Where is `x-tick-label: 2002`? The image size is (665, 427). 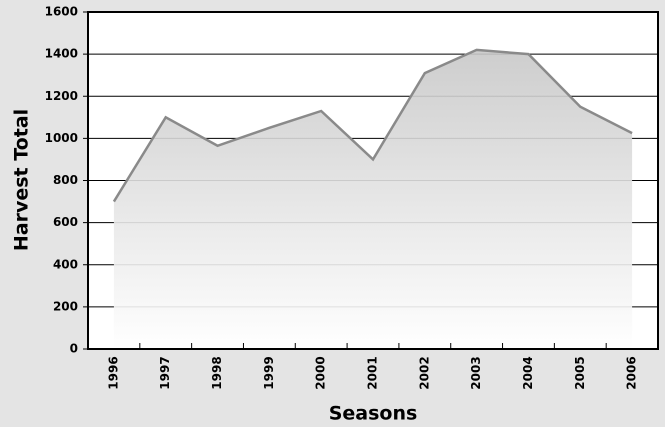 x-tick-label: 2002 is located at coordinates (424, 372).